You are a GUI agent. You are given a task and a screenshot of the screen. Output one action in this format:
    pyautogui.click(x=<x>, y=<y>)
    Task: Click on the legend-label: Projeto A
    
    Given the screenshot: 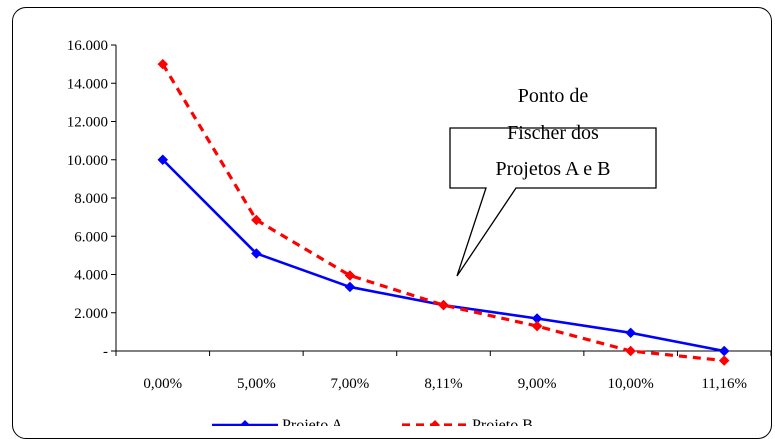 What is the action you would take?
    pyautogui.click(x=312, y=421)
    